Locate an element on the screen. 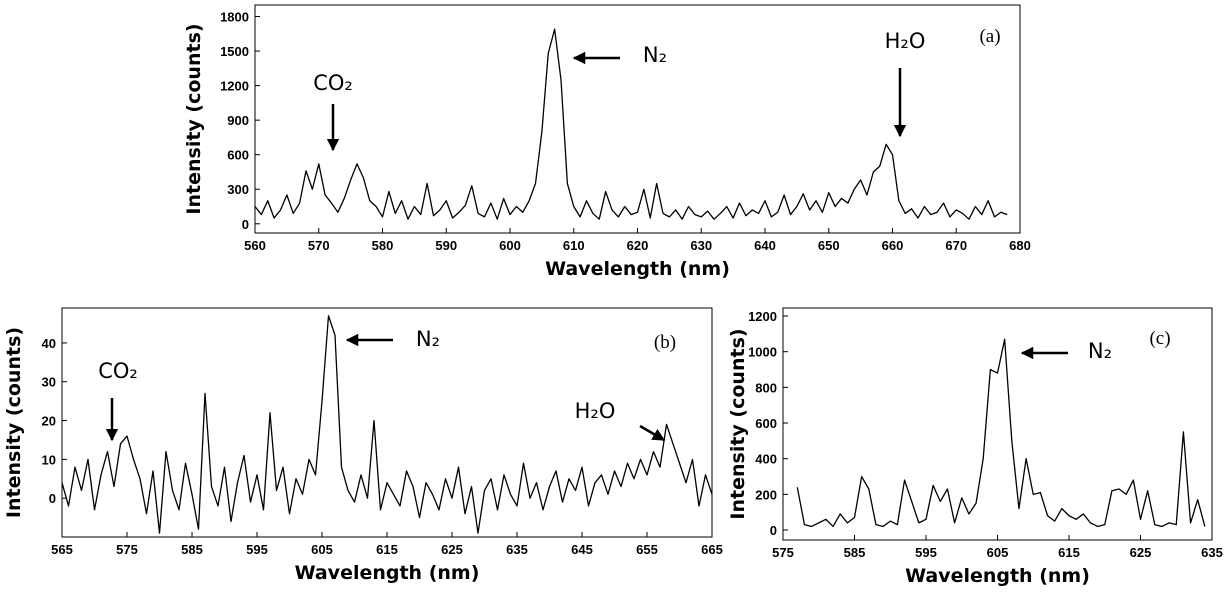 This screenshot has width=1226, height=592. x-tick-label: 665 is located at coordinates (712, 549).